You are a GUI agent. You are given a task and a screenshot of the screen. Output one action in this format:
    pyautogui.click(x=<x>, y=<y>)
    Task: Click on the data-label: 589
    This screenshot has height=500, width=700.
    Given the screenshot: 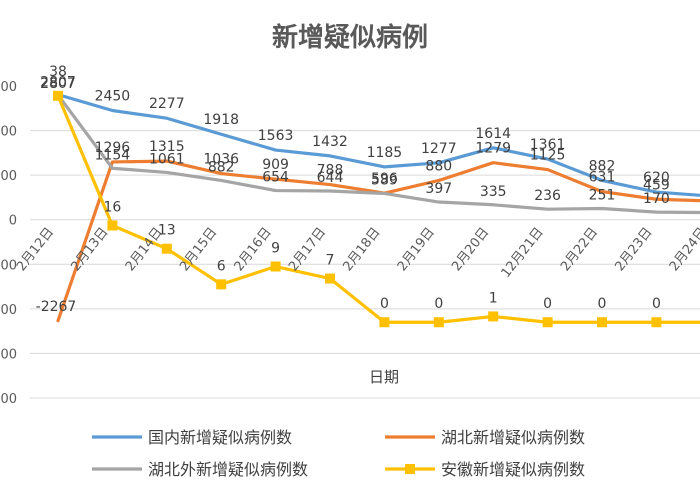 What is the action you would take?
    pyautogui.click(x=384, y=180)
    